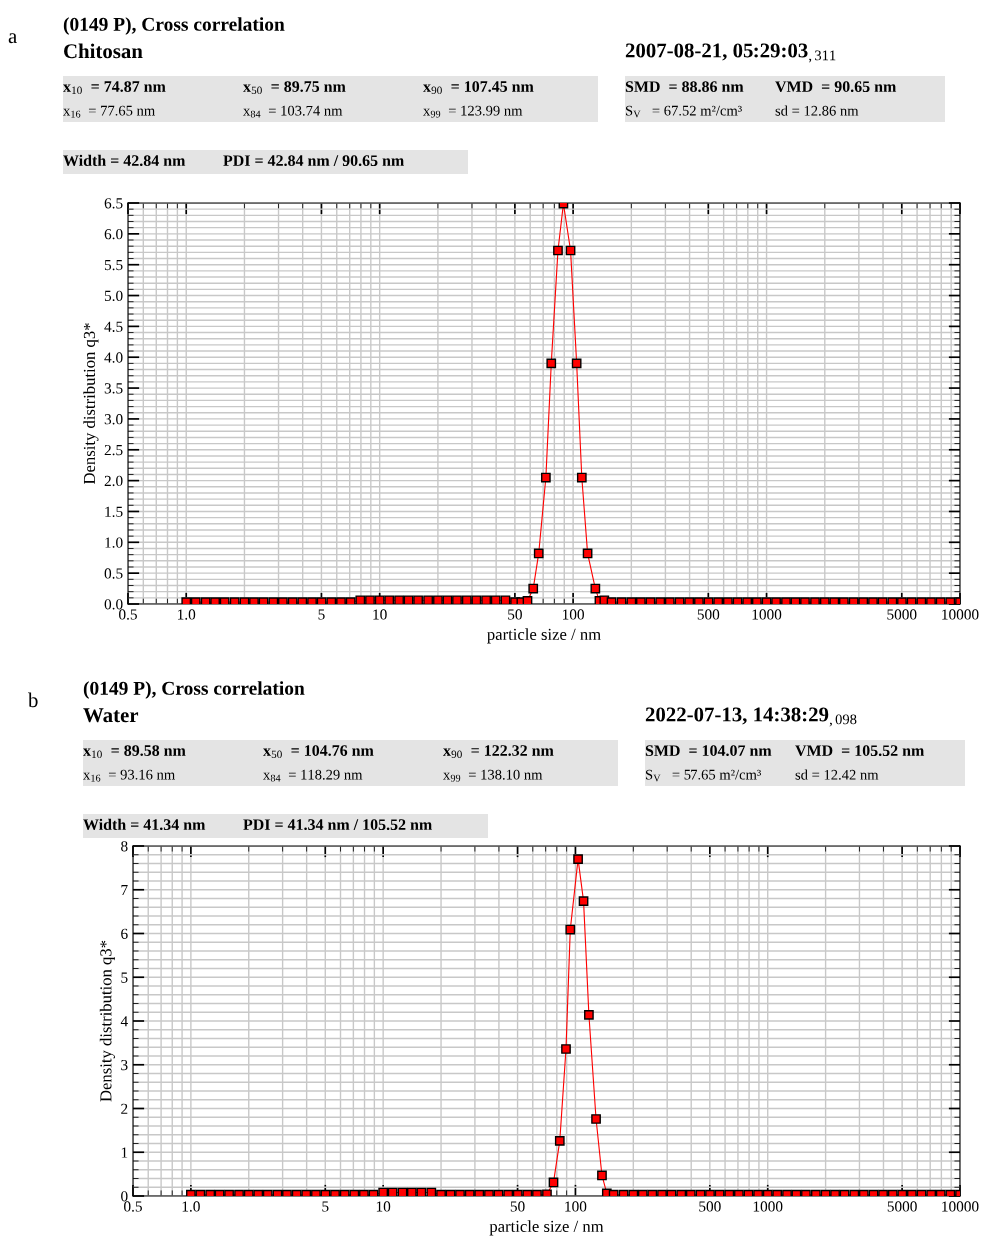 This screenshot has width=993, height=1252. What do you see at coordinates (113, 357) in the screenshot?
I see `y-tick-label: 4.0` at bounding box center [113, 357].